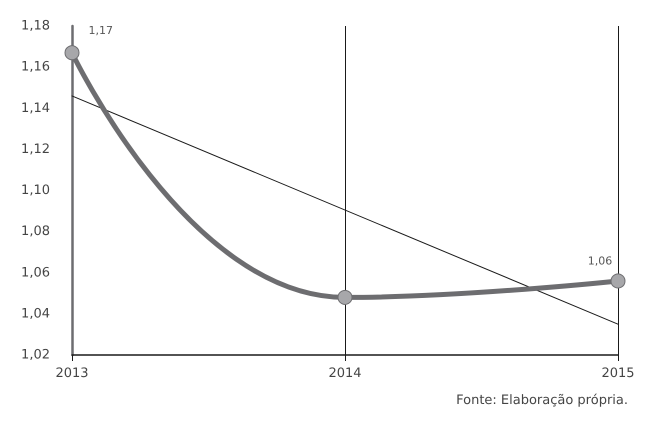 This screenshot has width=648, height=427. I want to click on y-tick-label: 1,16, so click(35, 67).